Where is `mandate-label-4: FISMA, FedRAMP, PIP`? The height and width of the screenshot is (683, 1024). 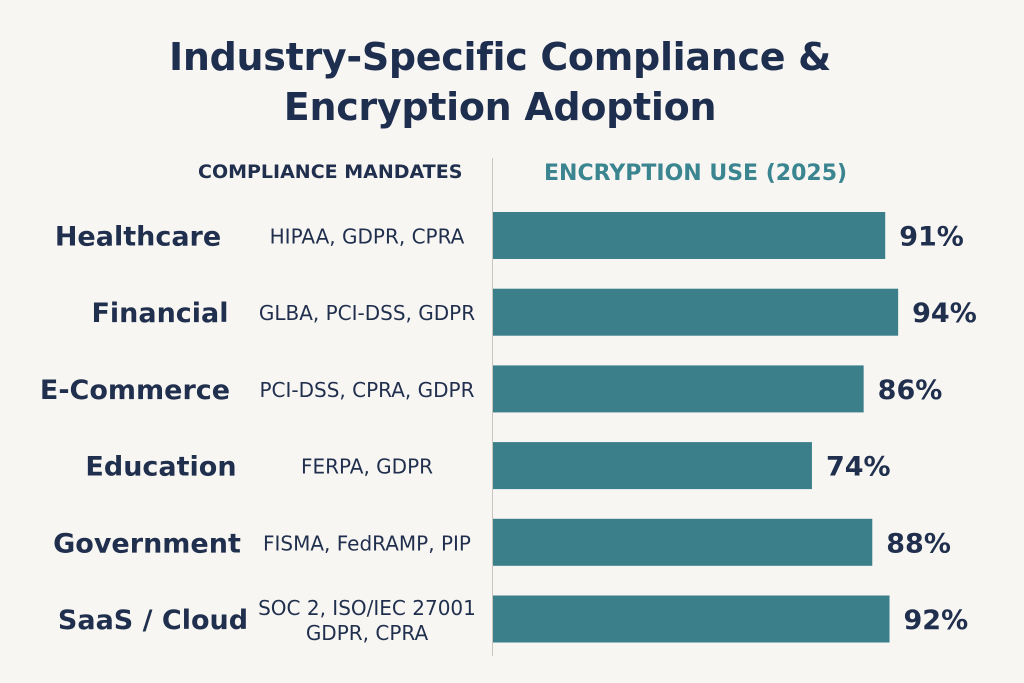 mandate-label-4: FISMA, FedRAMP, PIP is located at coordinates (367, 543).